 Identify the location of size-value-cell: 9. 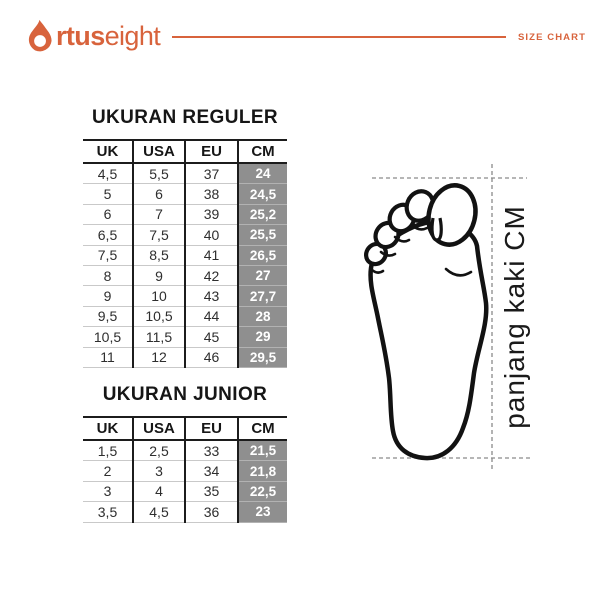
(159, 276).